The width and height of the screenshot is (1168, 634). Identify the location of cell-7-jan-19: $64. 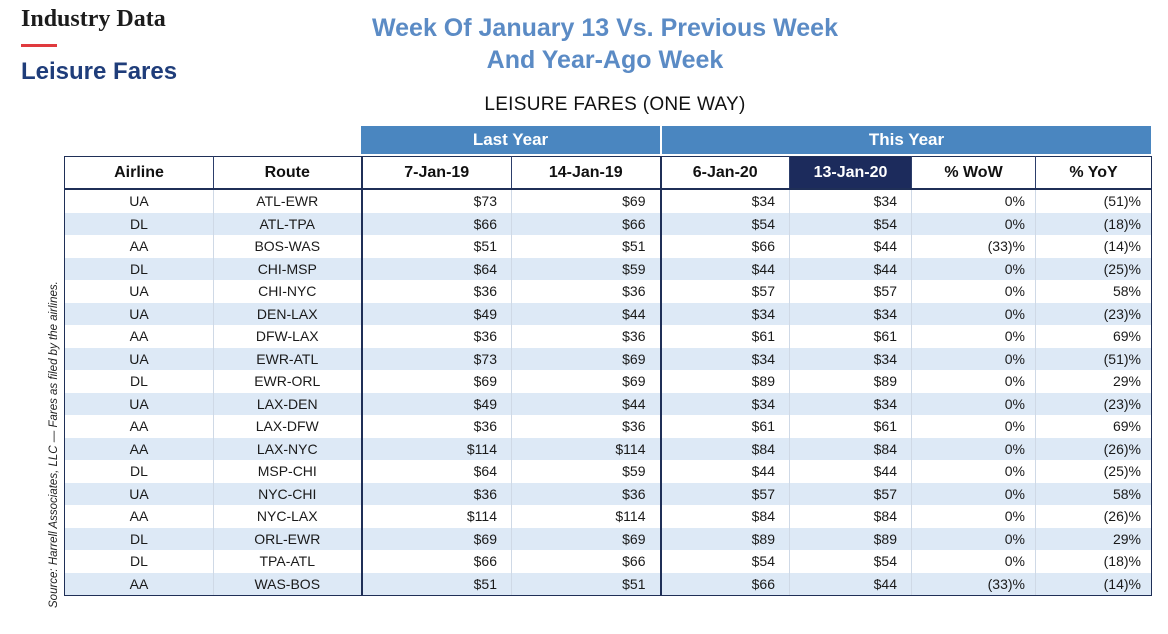
(436, 268).